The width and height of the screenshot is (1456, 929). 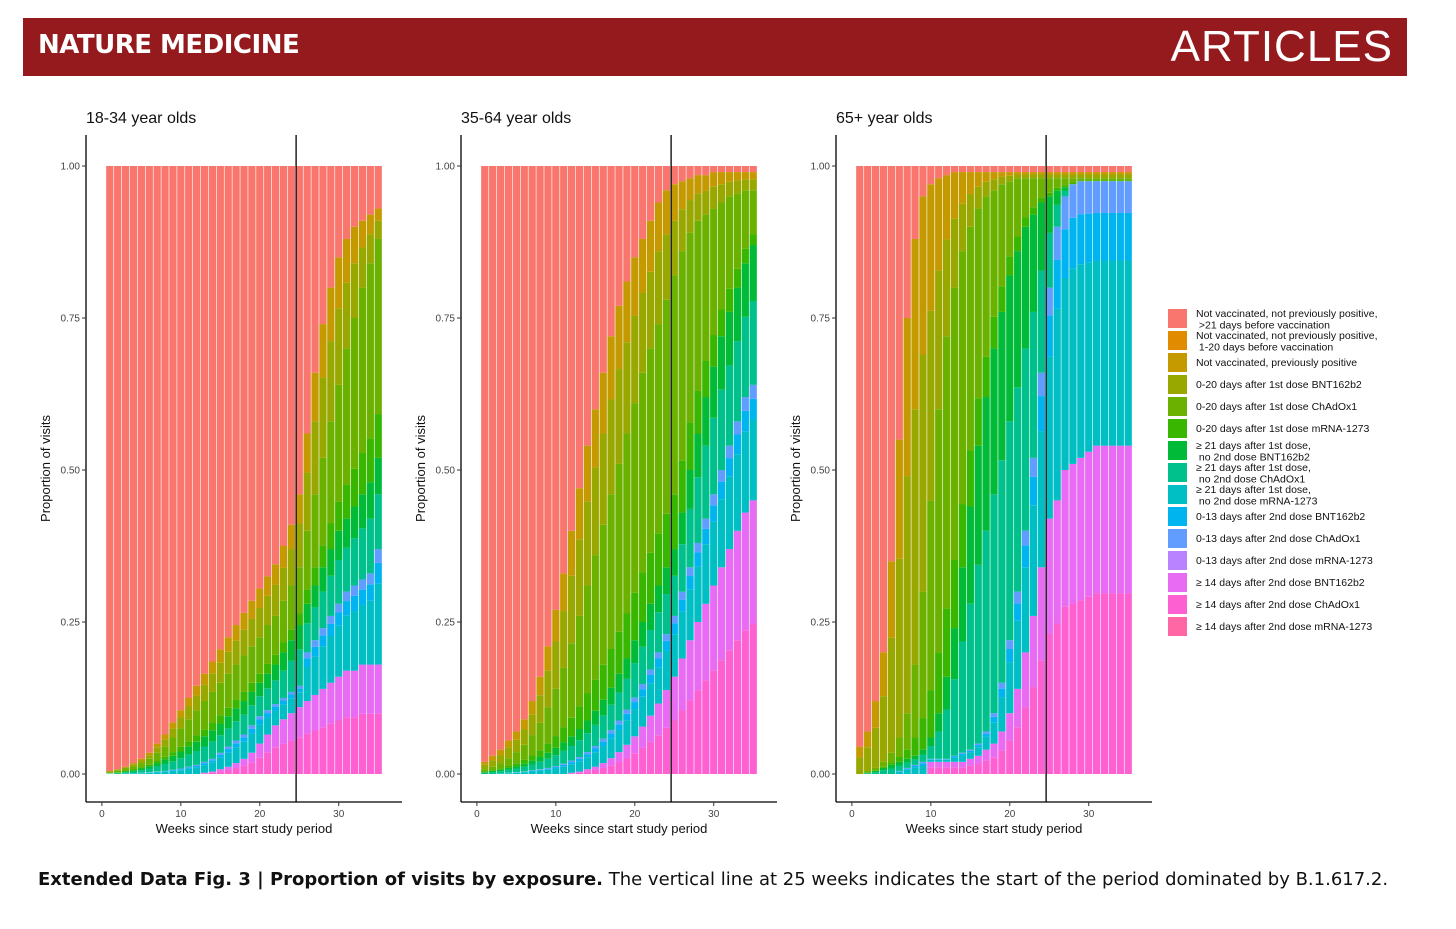 I want to click on legend-label-line: Not vaccinated, previously positive, so click(x=1276, y=363).